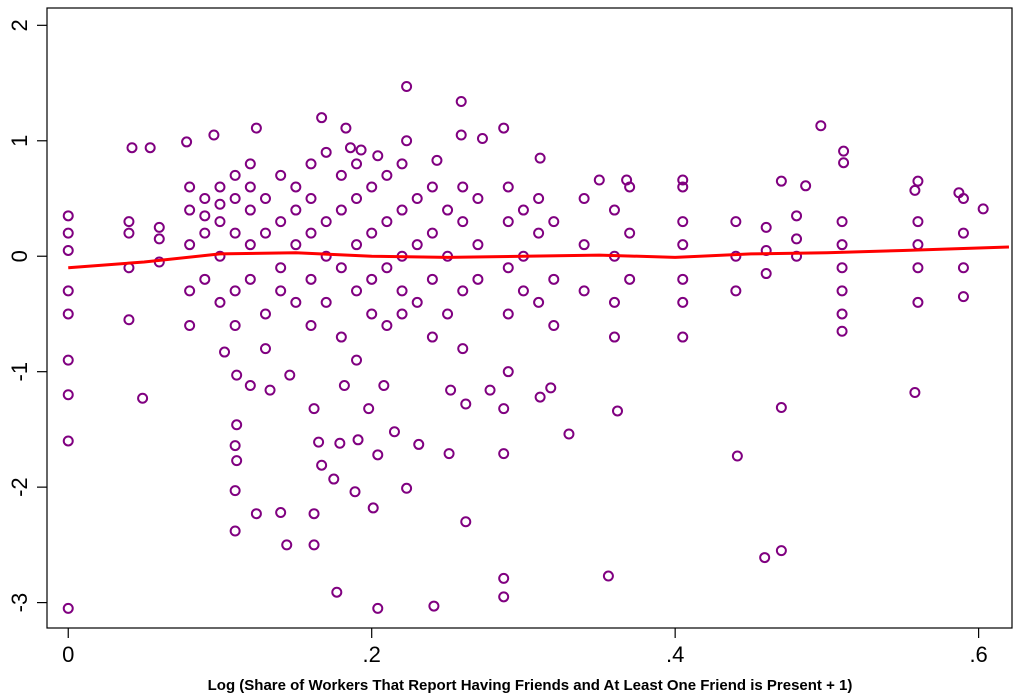 The width and height of the screenshot is (1015, 700). Describe the element at coordinates (19, 372) in the screenshot. I see `y-tick-label: -1` at that location.